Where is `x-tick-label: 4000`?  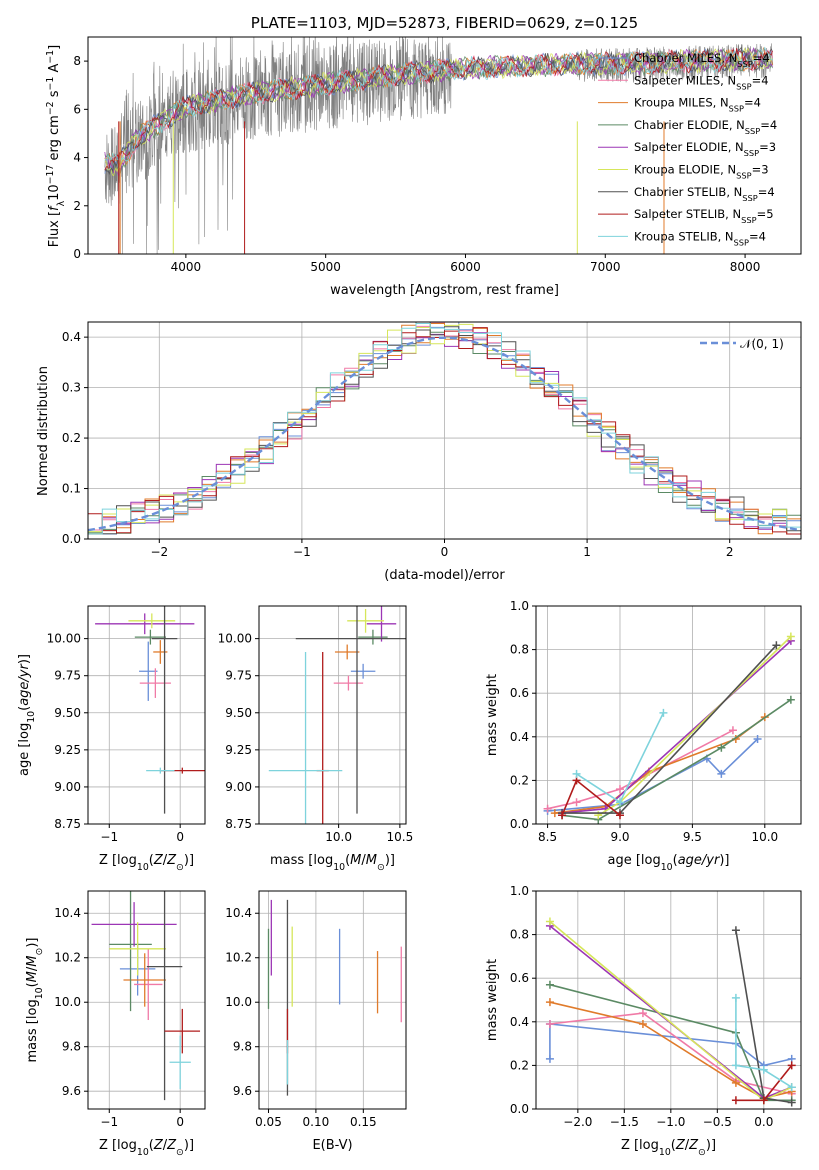 x-tick-label: 4000 is located at coordinates (186, 267).